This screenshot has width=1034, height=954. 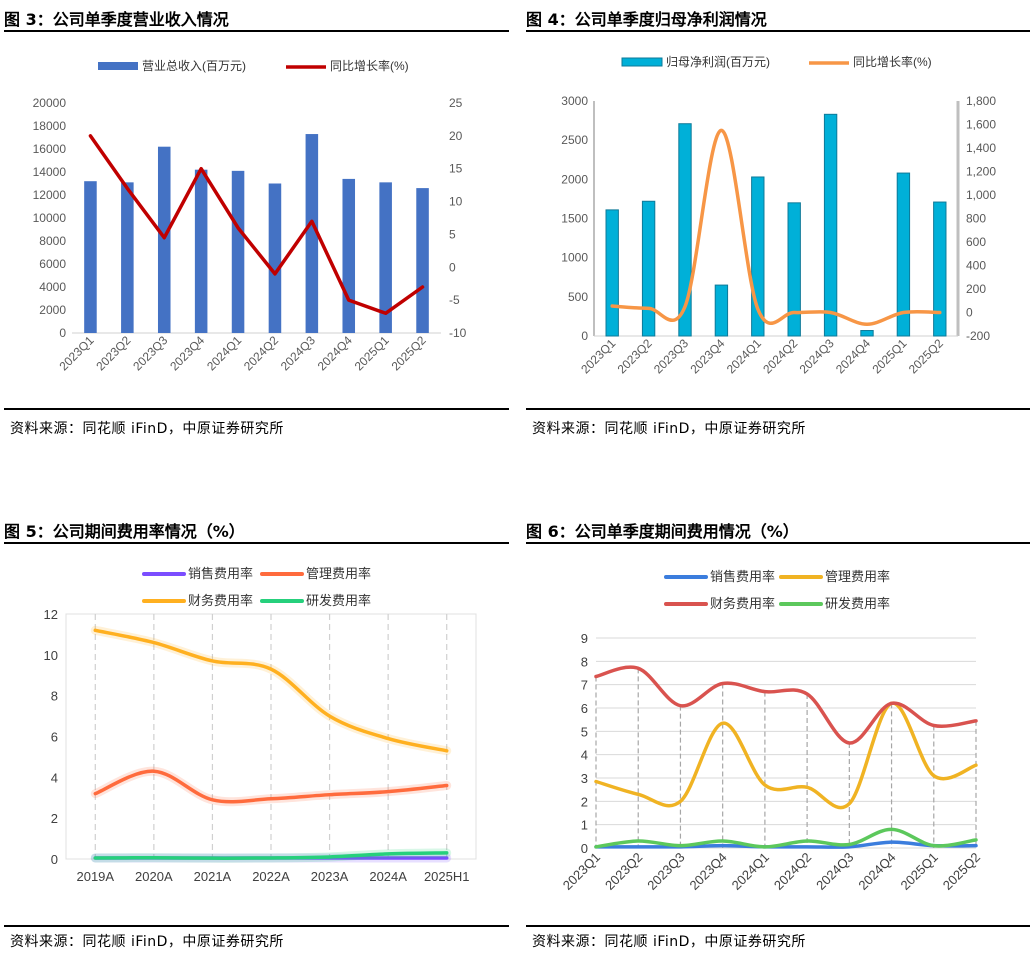 What do you see at coordinates (298, 353) in the screenshot?
I see `x-tick-label: 2024Q3` at bounding box center [298, 353].